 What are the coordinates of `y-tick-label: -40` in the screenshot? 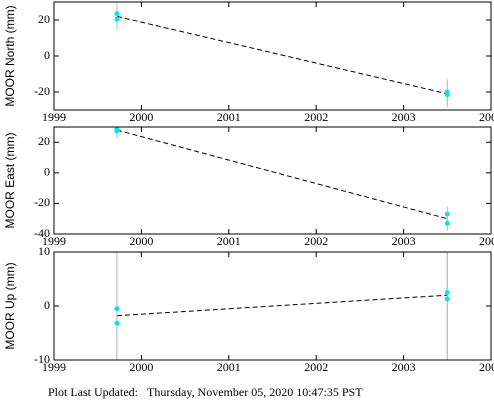 It's located at (42, 233).